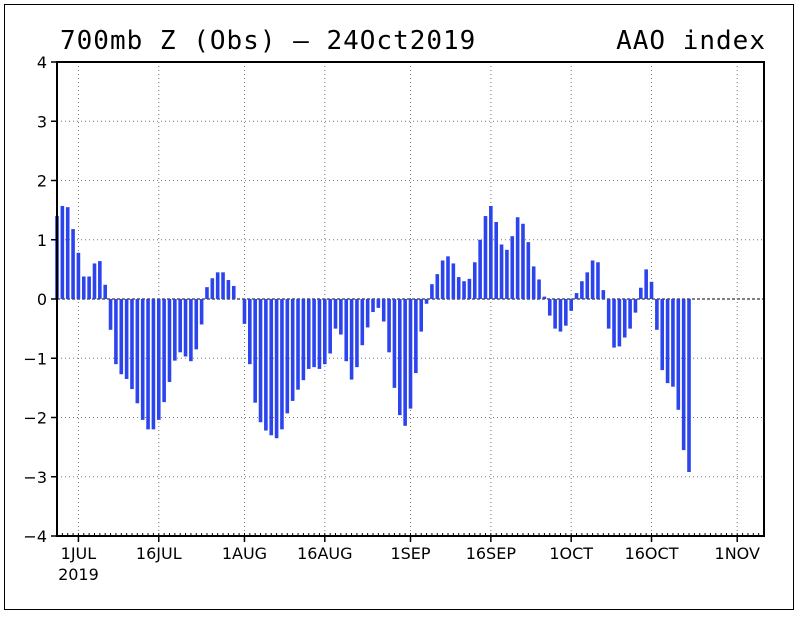 This screenshot has height=618, width=800. I want to click on y-tick-label: 3, so click(42, 121).